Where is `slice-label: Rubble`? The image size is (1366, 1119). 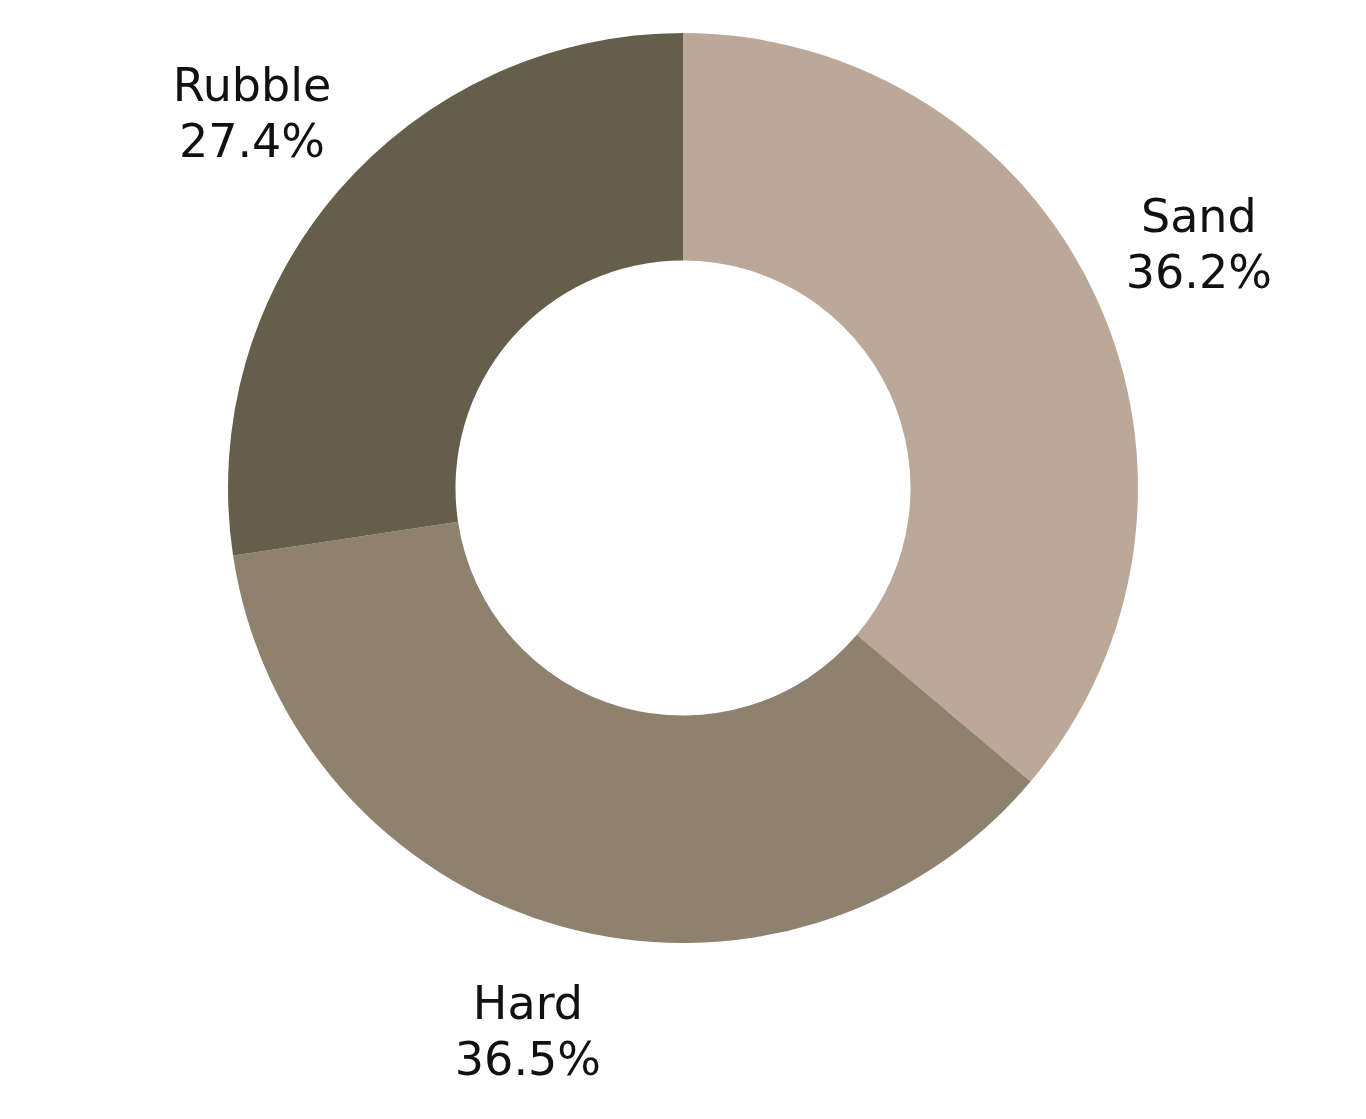 slice-label: Rubble is located at coordinates (252, 84).